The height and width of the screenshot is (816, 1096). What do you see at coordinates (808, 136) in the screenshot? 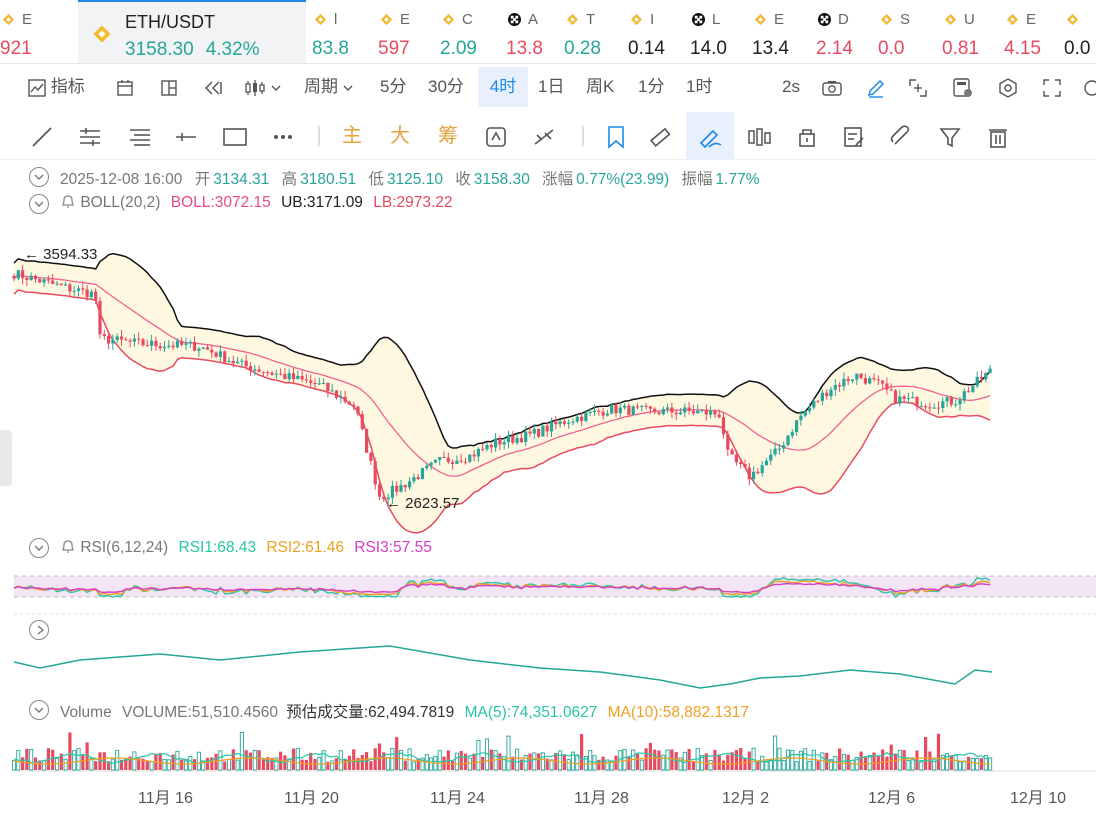
I see `lock-tool` at bounding box center [808, 136].